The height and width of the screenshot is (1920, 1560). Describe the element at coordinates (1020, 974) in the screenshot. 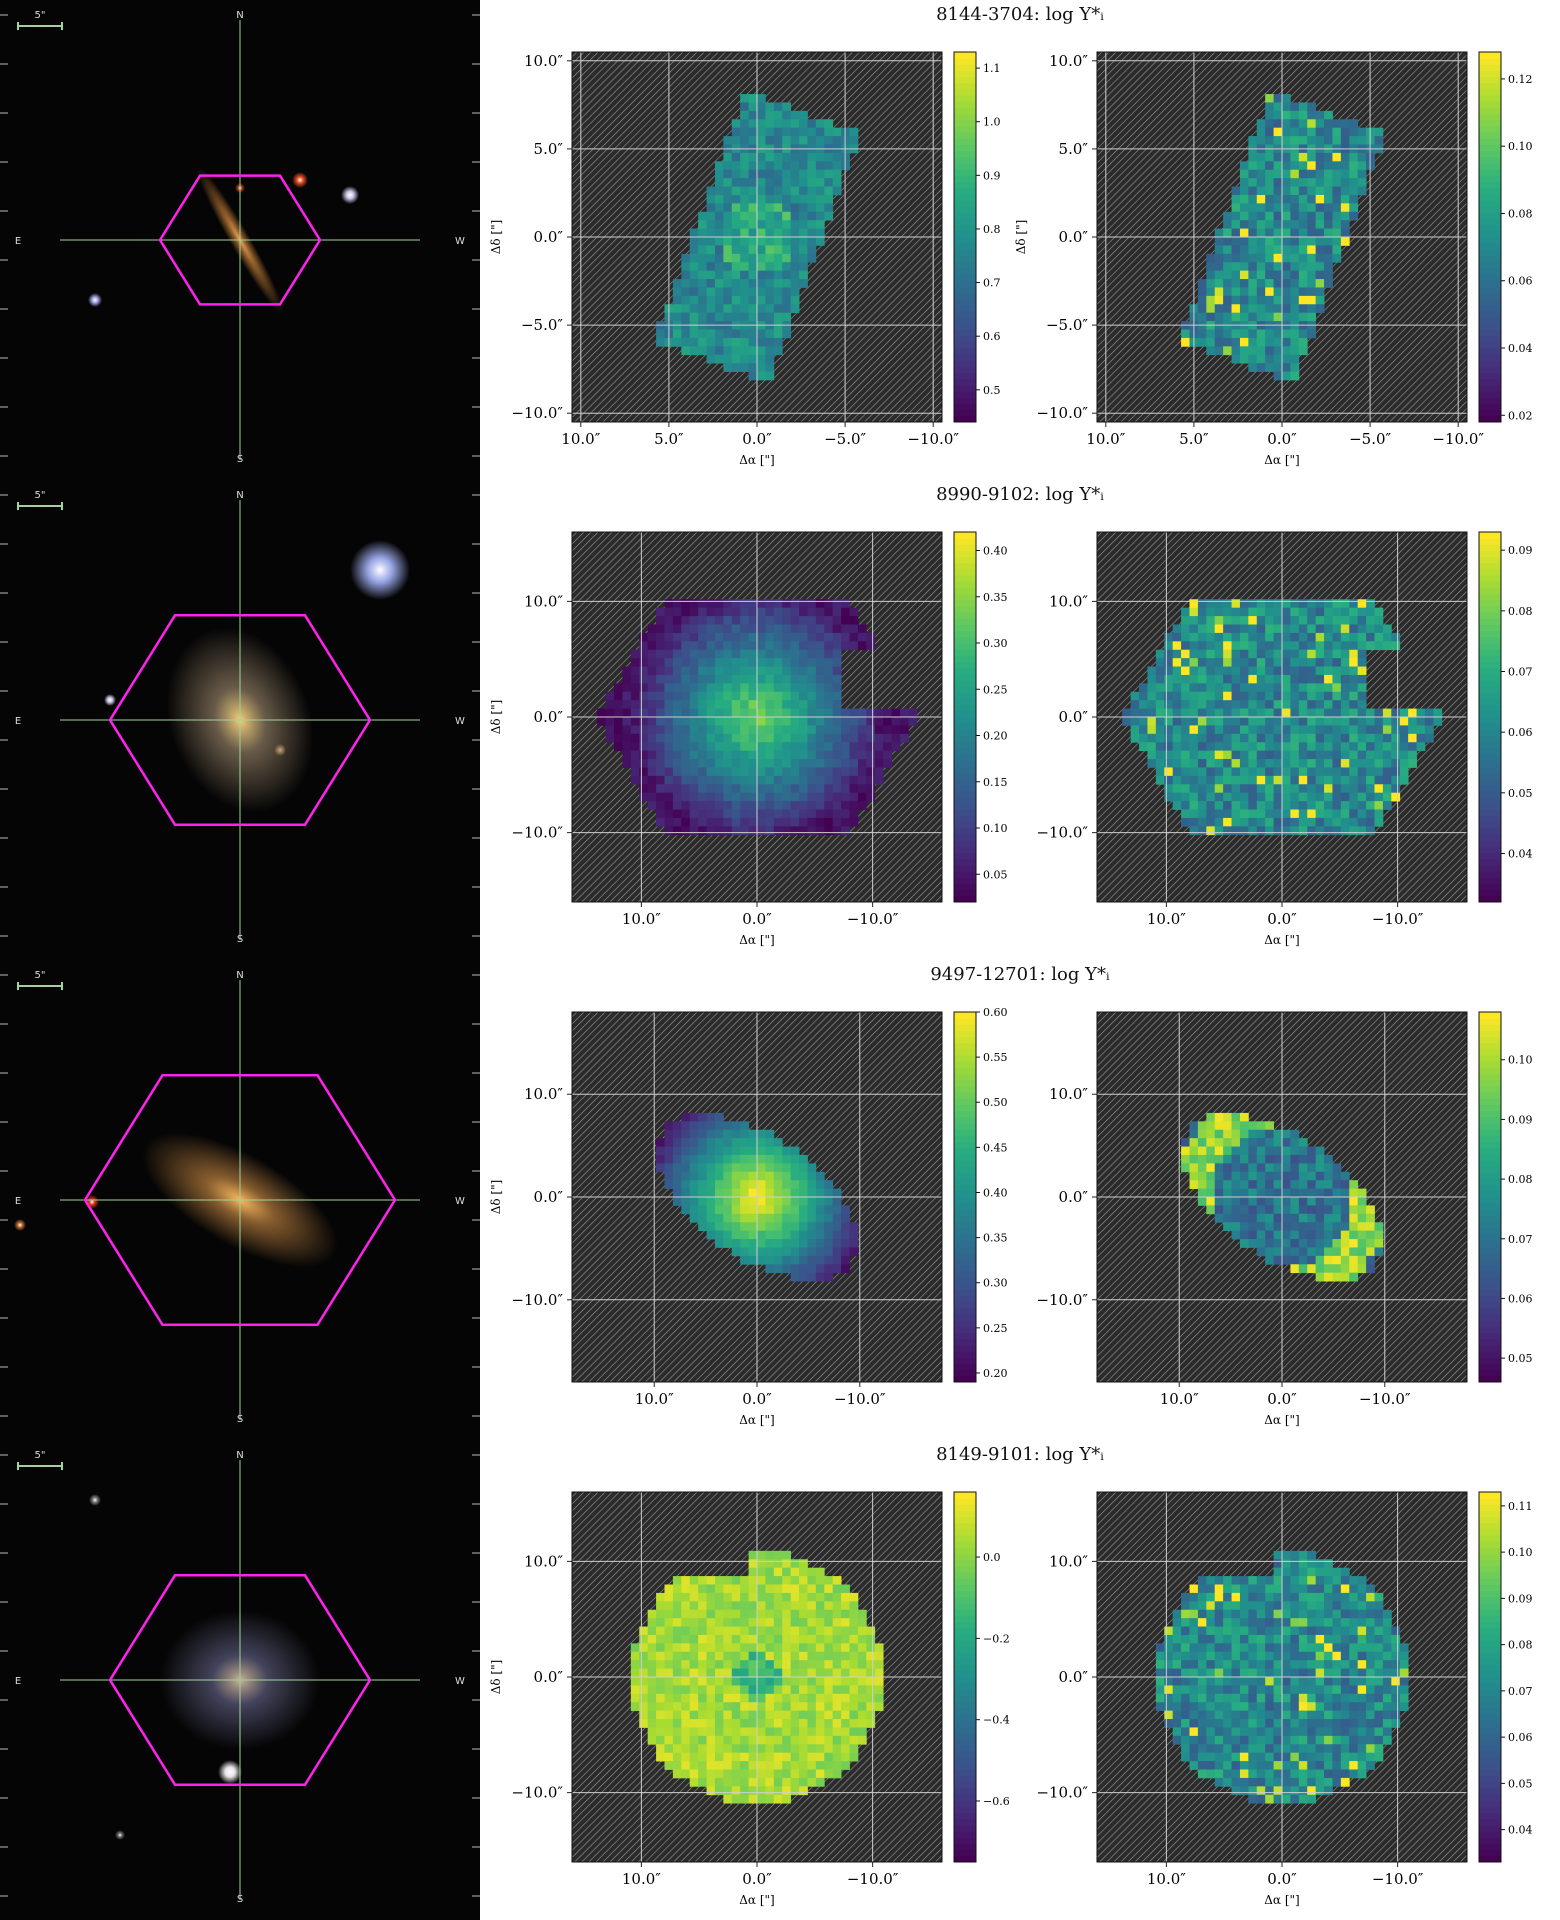

I see `row-title: 9497-12701: log Υ*ᵢ` at that location.